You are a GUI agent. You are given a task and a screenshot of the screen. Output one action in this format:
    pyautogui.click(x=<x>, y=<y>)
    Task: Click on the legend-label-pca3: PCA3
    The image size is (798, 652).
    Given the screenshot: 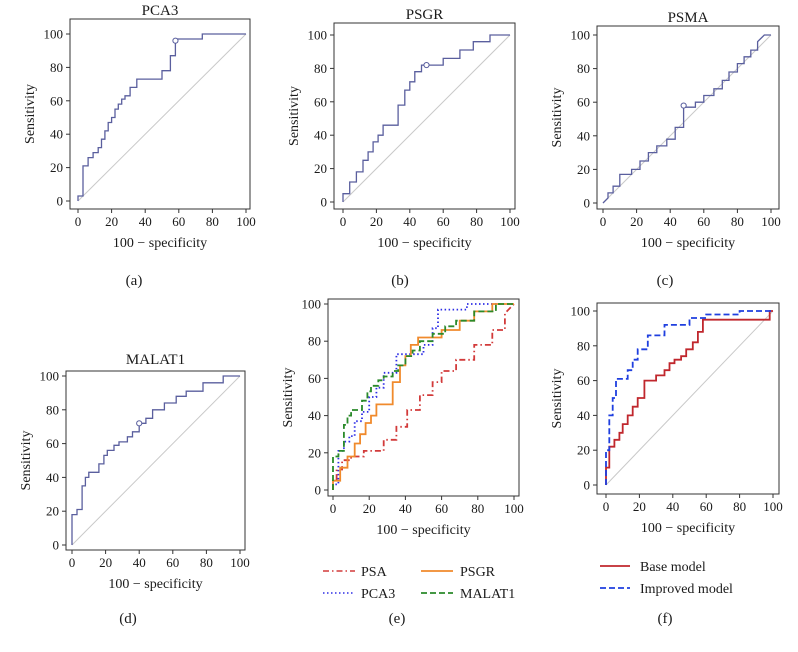 What is the action you would take?
    pyautogui.click(x=378, y=594)
    